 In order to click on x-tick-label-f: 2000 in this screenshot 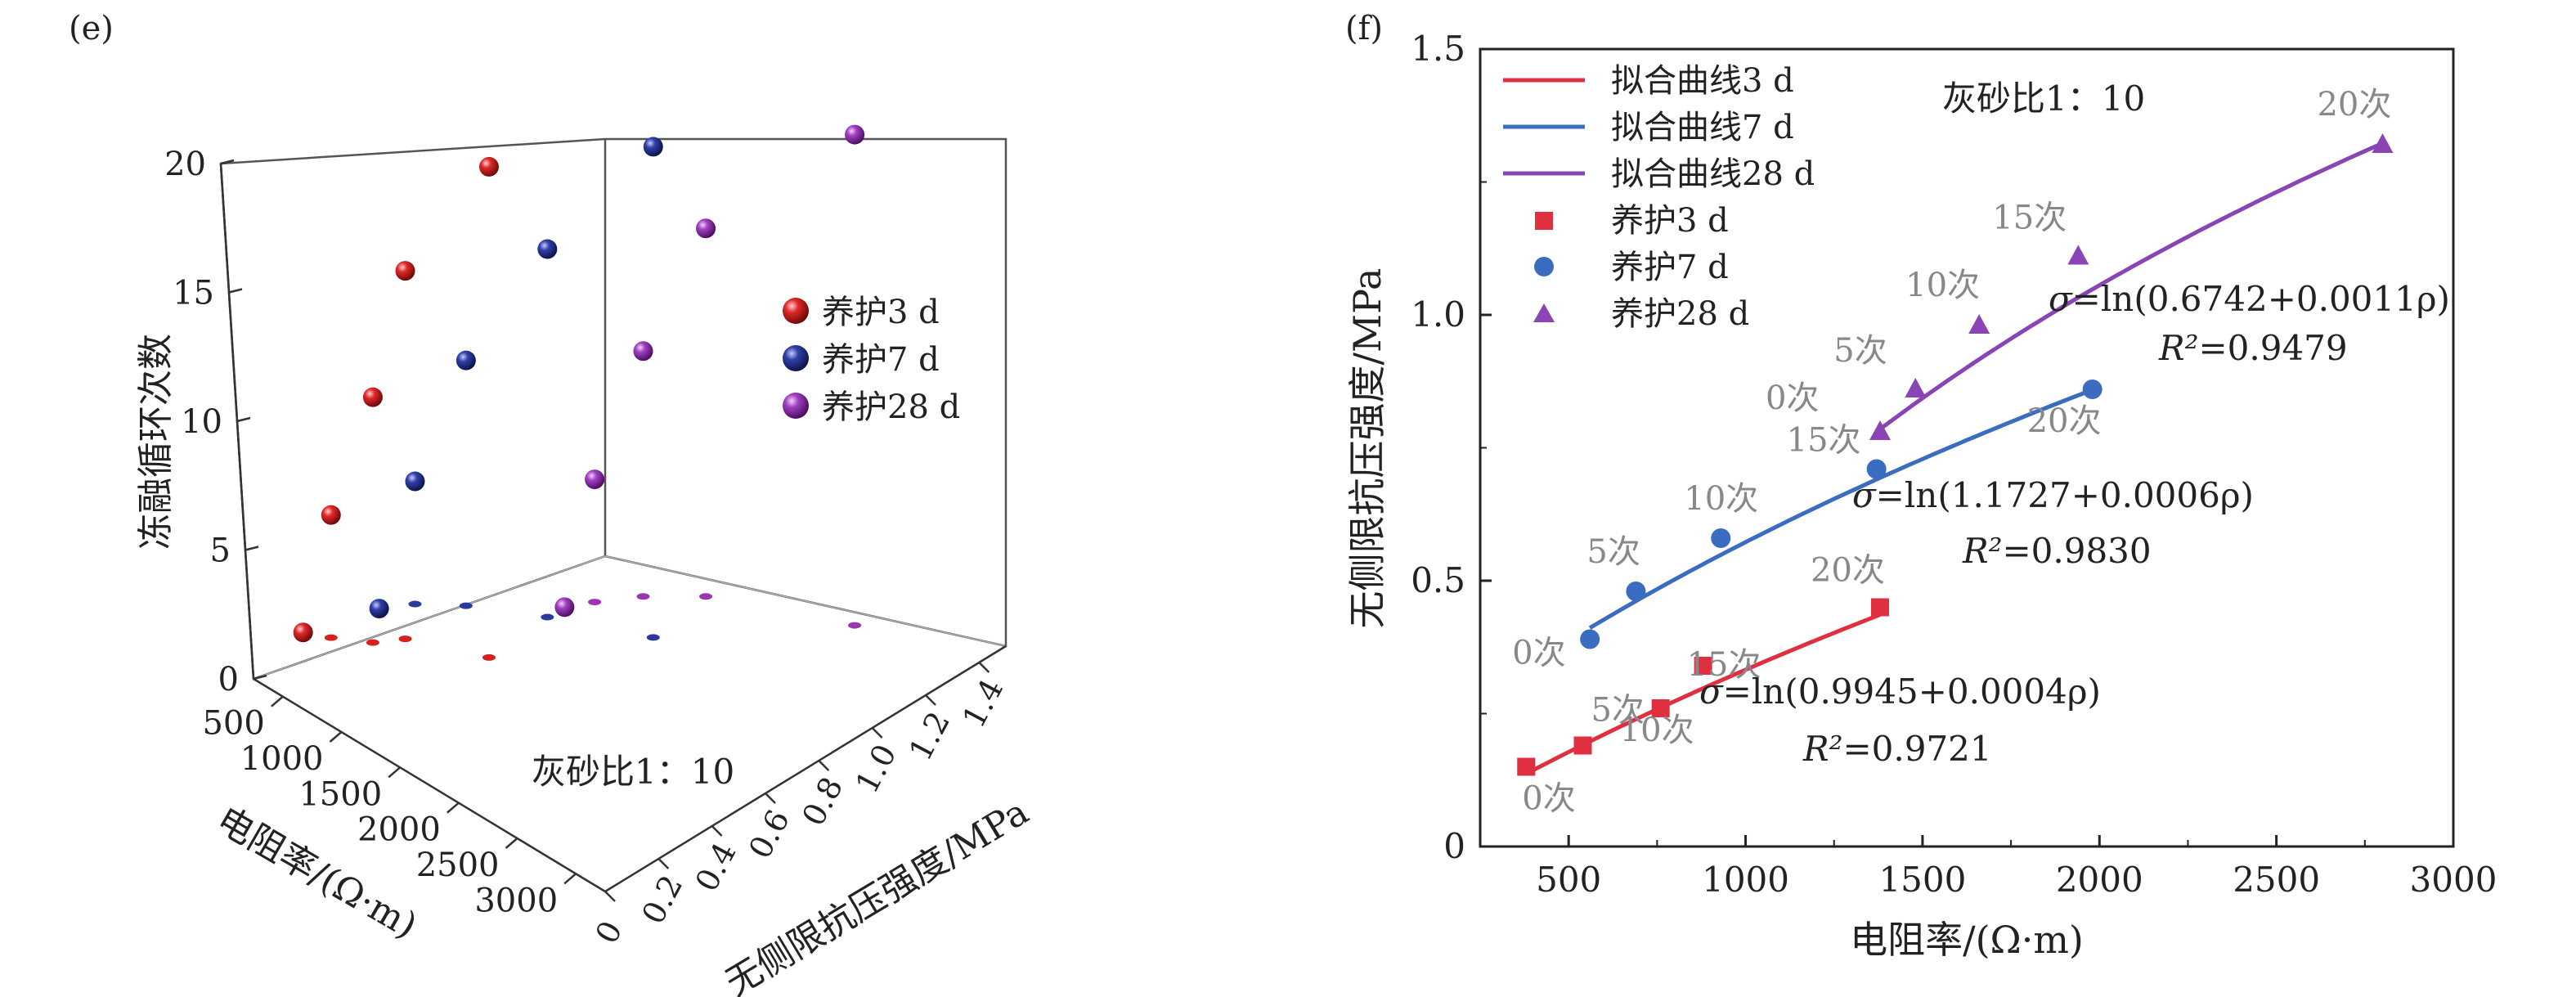, I will do `click(2099, 880)`.